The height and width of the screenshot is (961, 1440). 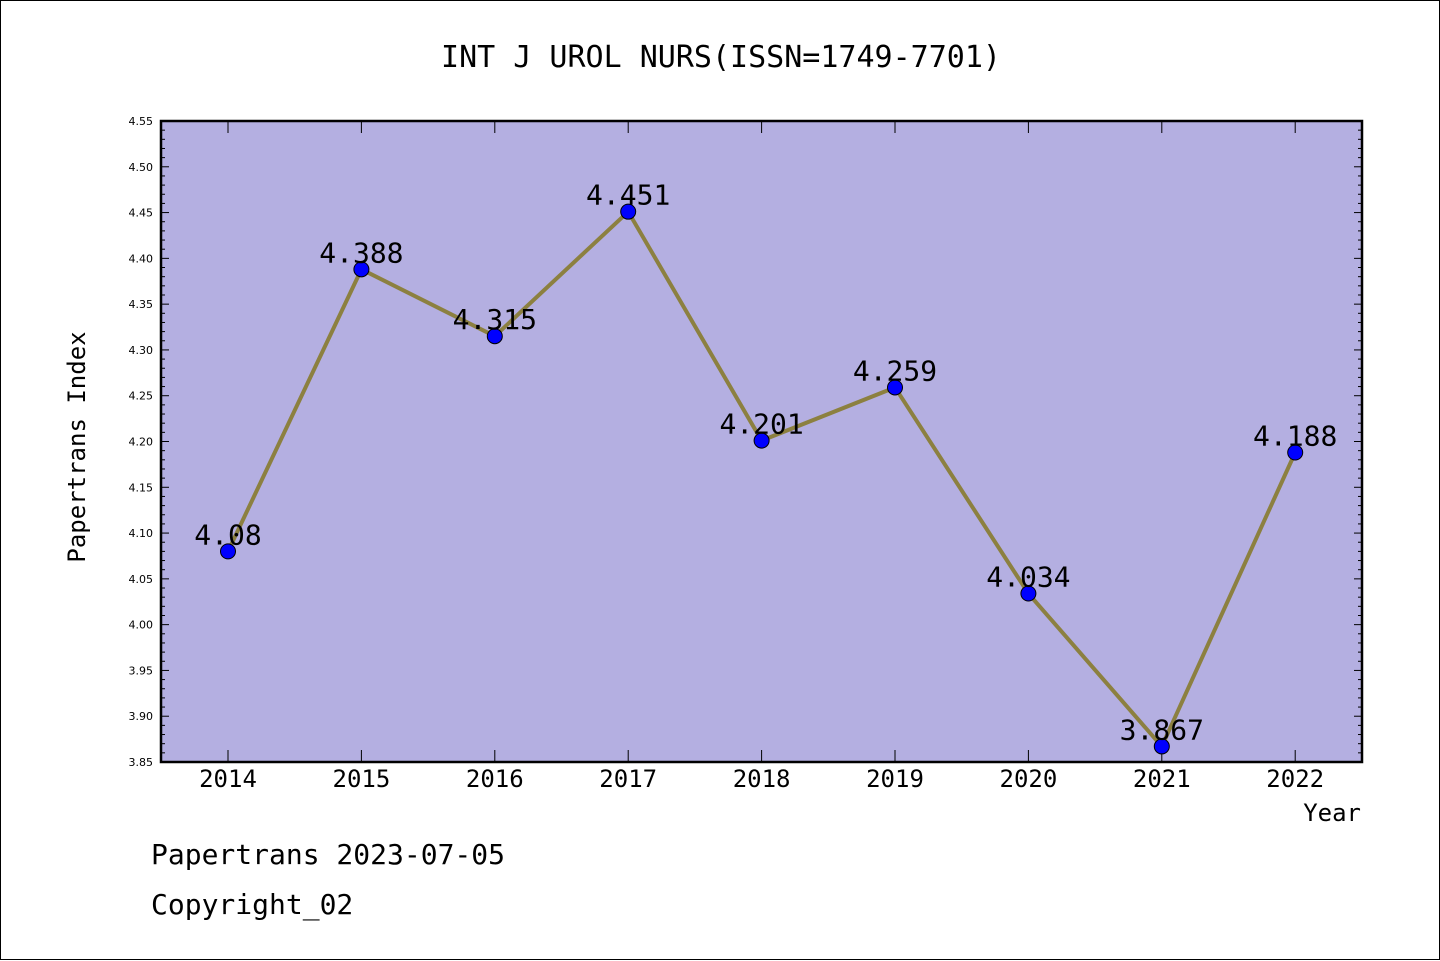 What do you see at coordinates (141, 487) in the screenshot?
I see `y-tick-label: 4.15` at bounding box center [141, 487].